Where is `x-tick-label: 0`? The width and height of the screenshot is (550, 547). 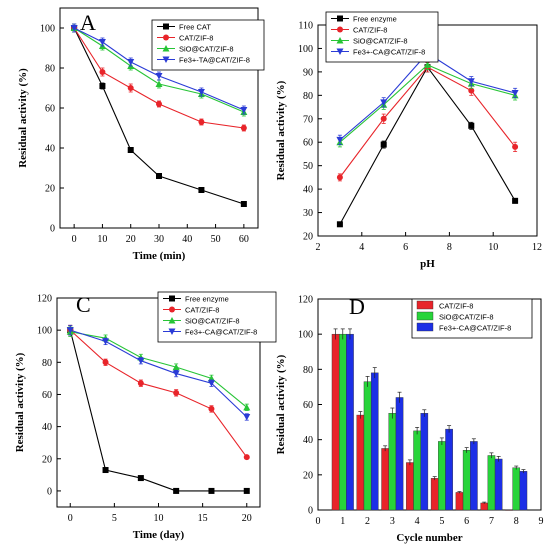 x-tick-label: 0 is located at coordinates (74, 239).